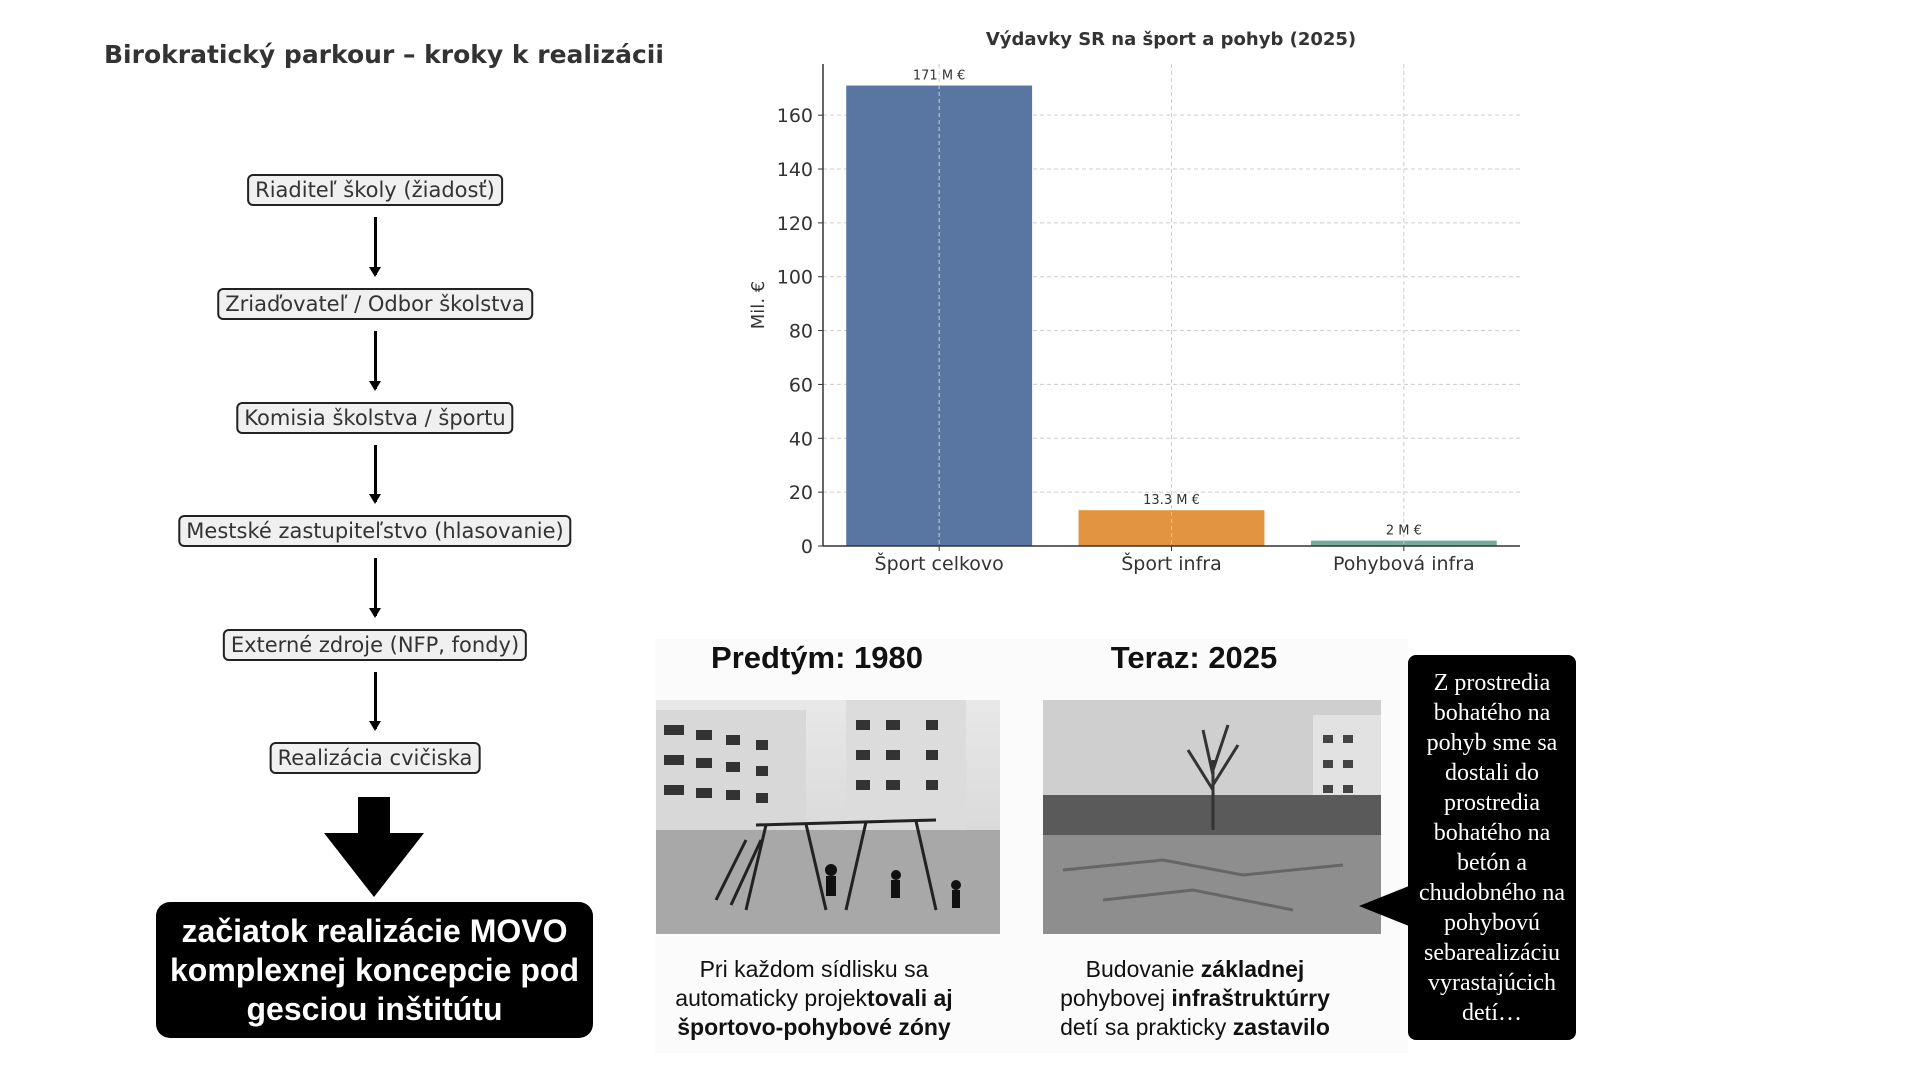 The image size is (1920, 1080). What do you see at coordinates (374, 847) in the screenshot?
I see `big-down-arrow-icon` at bounding box center [374, 847].